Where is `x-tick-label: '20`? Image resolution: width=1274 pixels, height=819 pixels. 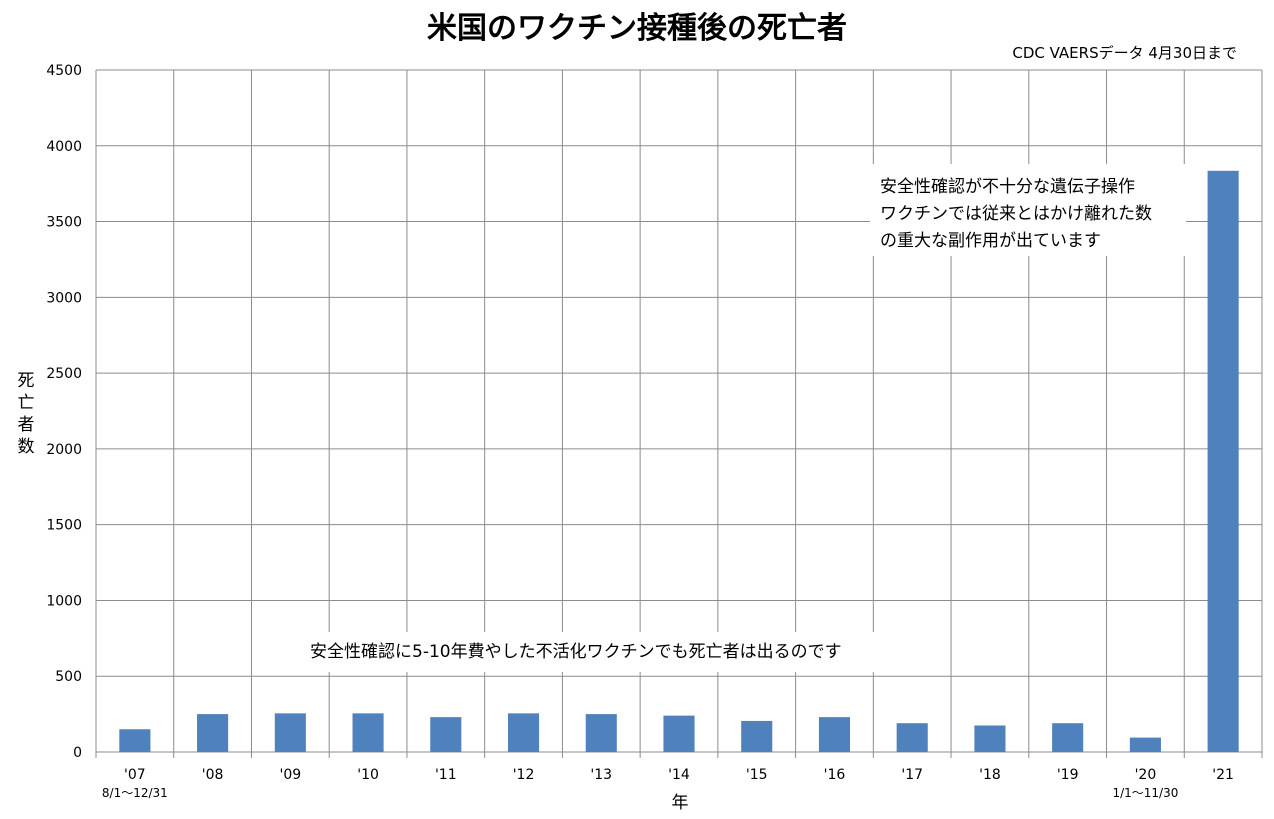
x-tick-label: '20 is located at coordinates (1146, 775).